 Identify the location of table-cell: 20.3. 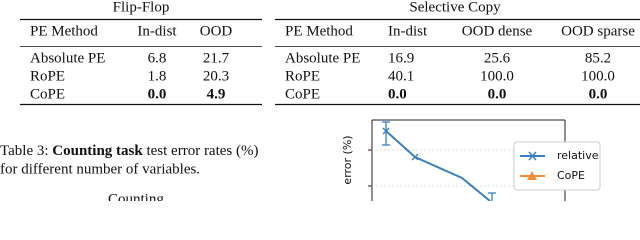
(216, 76).